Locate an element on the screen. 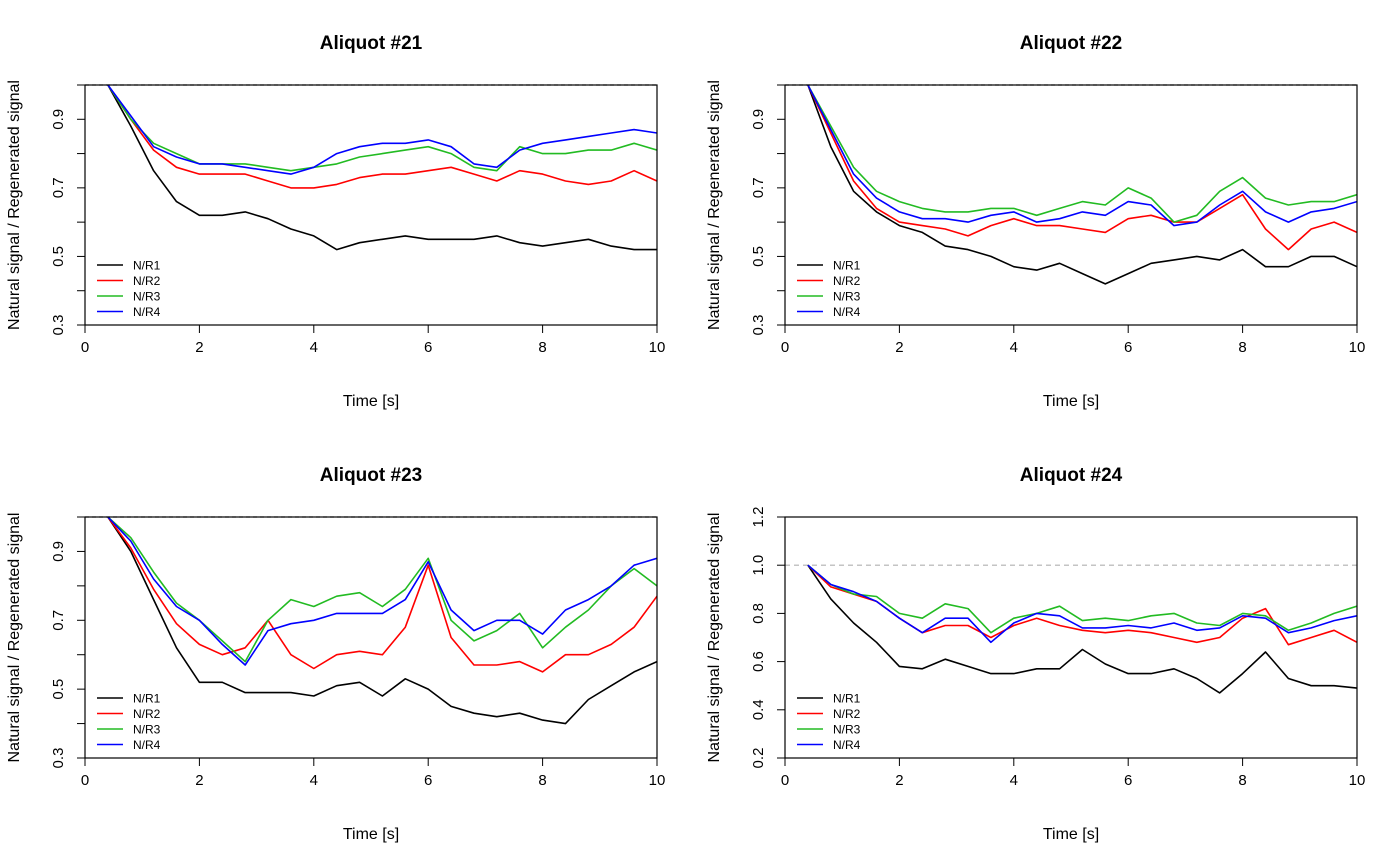 The width and height of the screenshot is (1400, 865). chart-title: Aliquot #21 is located at coordinates (371, 43).